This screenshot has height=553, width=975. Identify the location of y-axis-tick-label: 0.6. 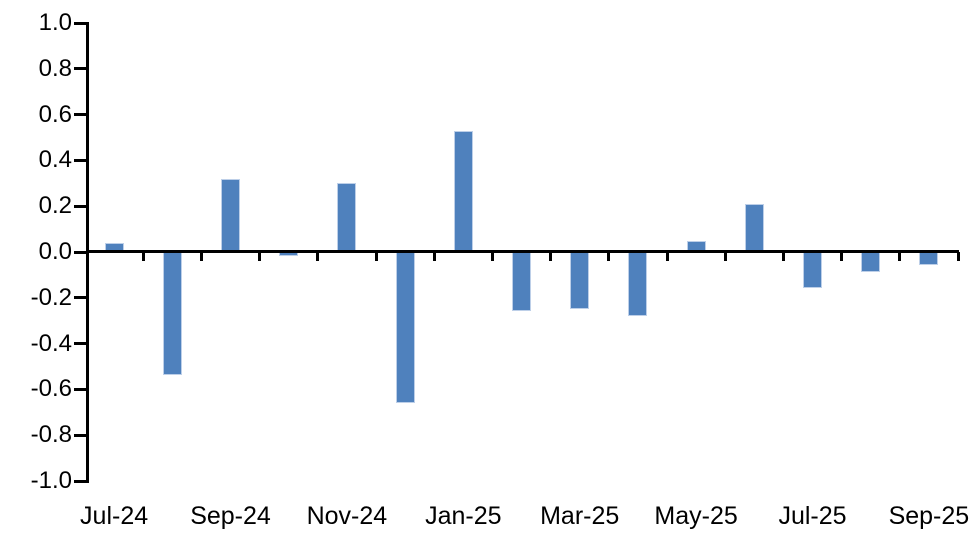
(55, 114).